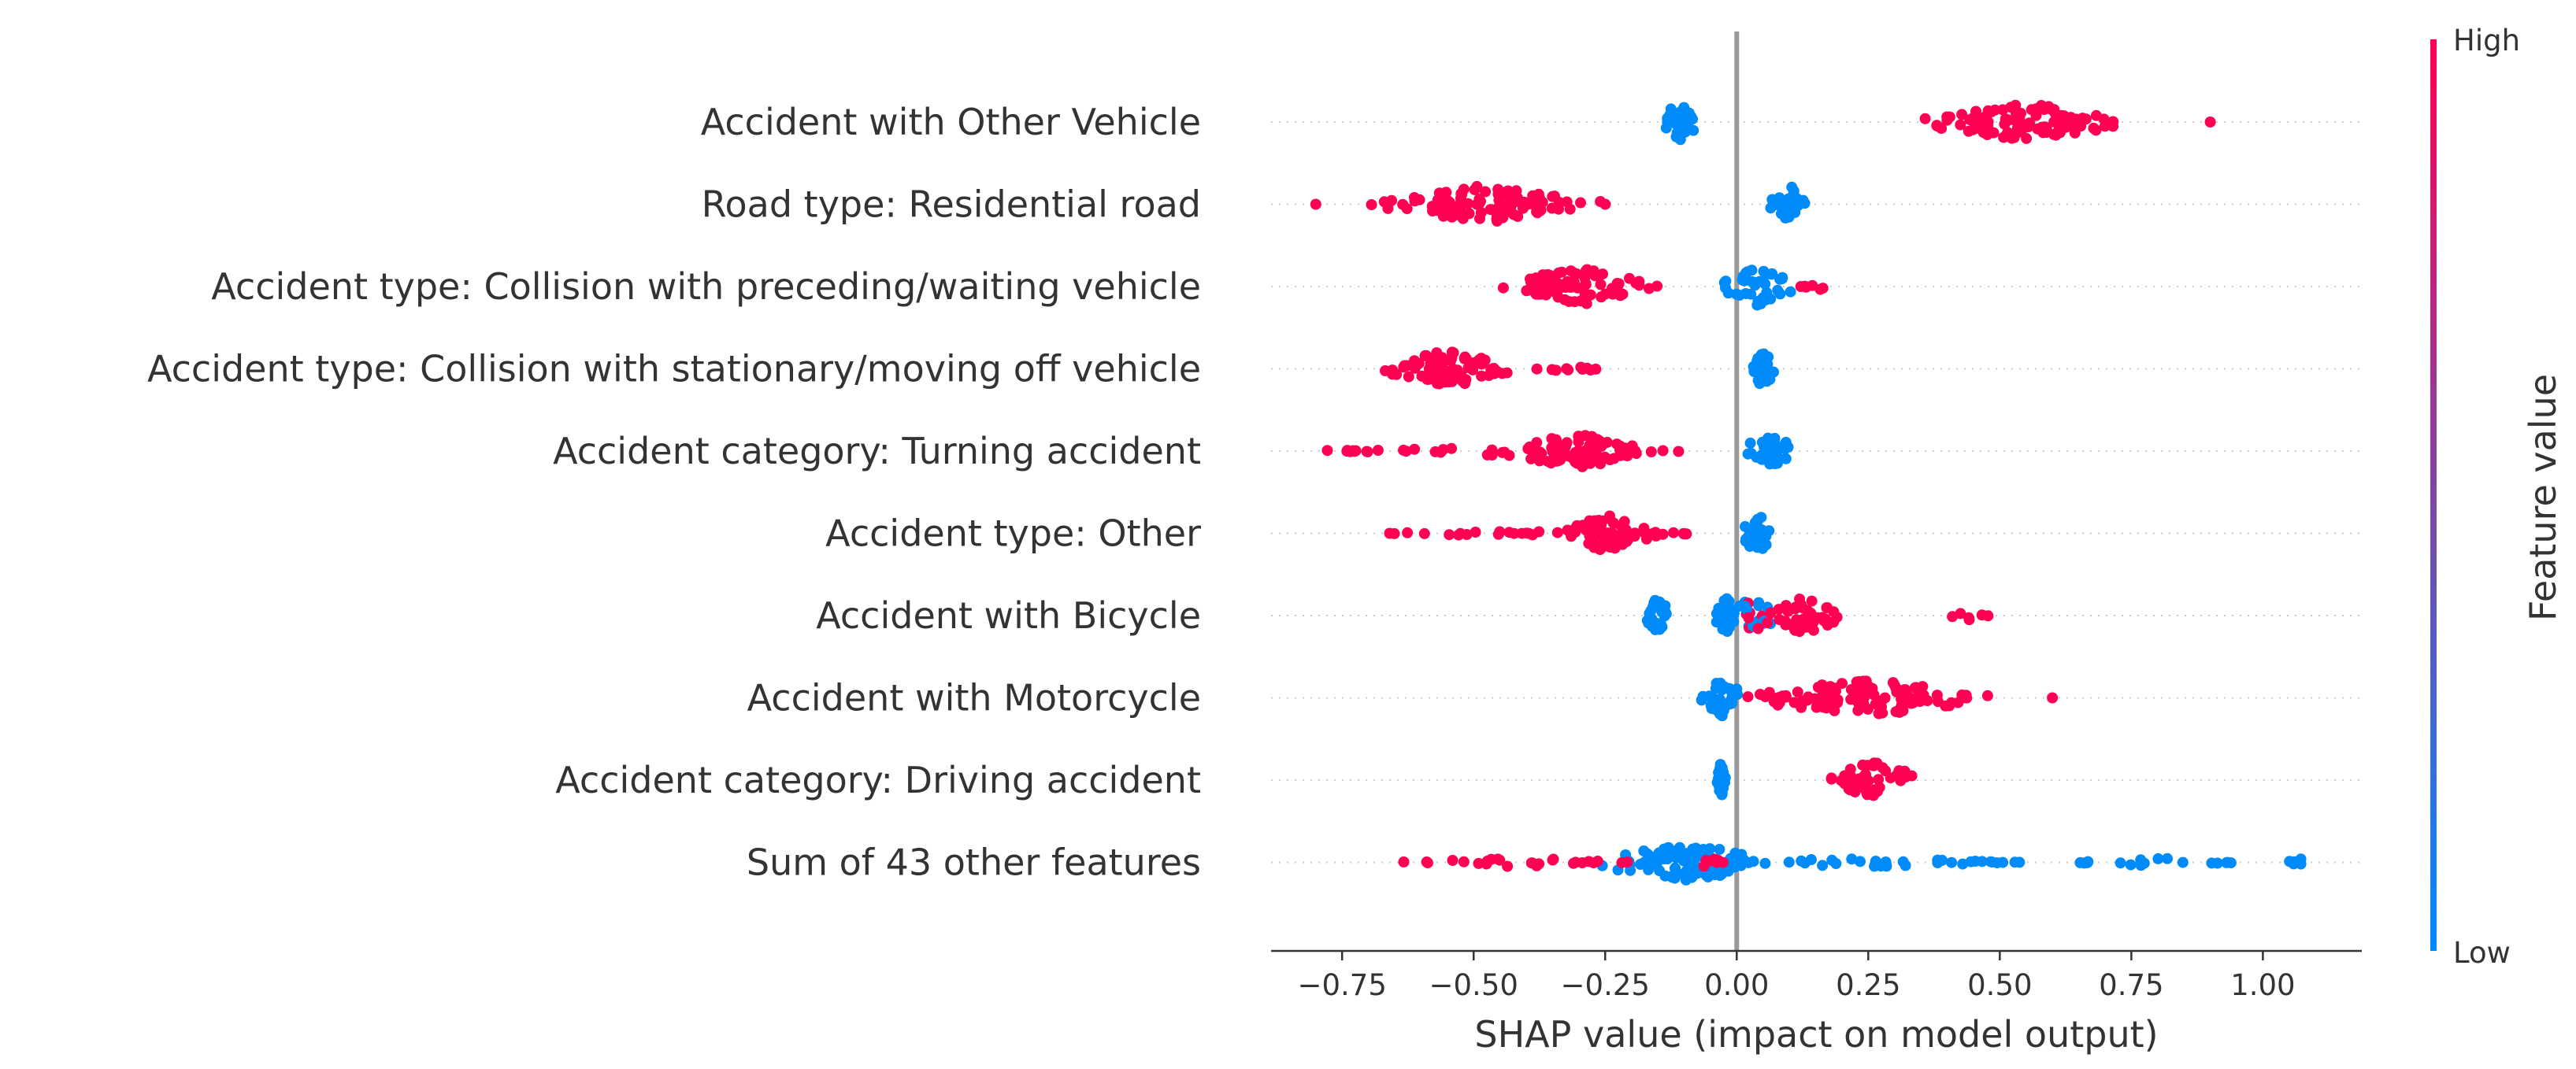 This screenshot has width=2576, height=1069. What do you see at coordinates (1736, 985) in the screenshot?
I see `x-tick-label: 0.00` at bounding box center [1736, 985].